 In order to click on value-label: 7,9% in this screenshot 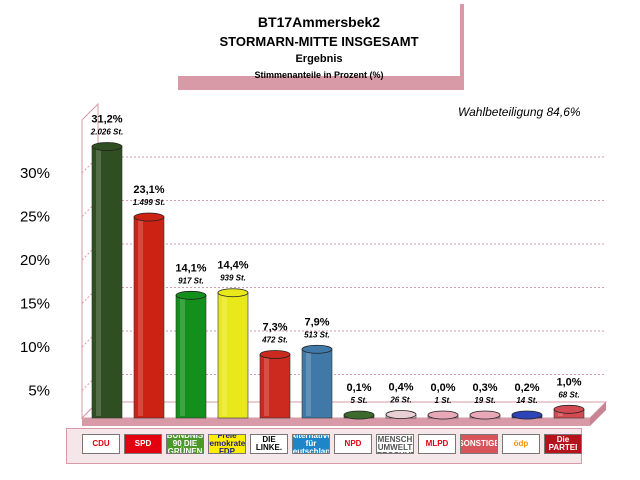, I will do `click(316, 322)`.